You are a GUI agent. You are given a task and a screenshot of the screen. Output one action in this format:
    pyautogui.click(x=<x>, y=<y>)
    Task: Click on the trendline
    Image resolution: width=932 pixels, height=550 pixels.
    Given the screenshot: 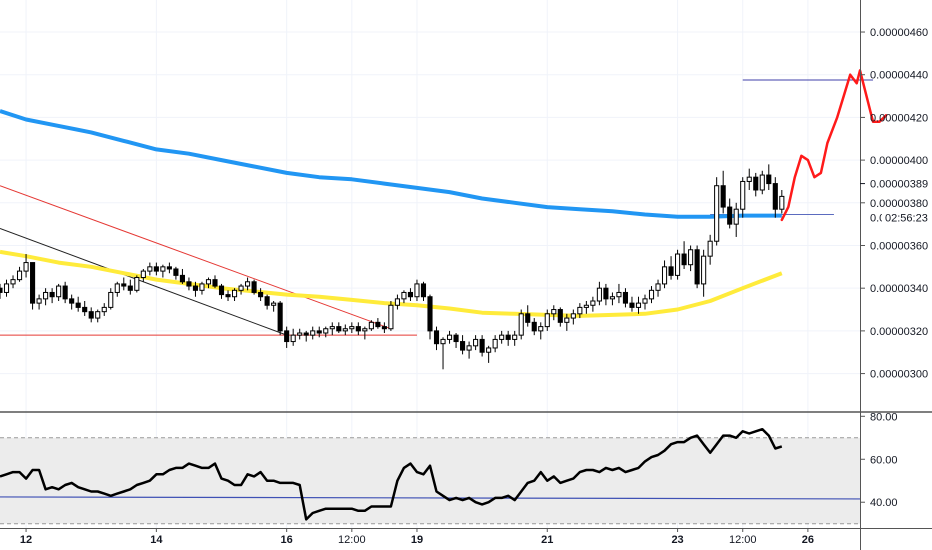 What is the action you would take?
    pyautogui.click(x=196, y=257)
    